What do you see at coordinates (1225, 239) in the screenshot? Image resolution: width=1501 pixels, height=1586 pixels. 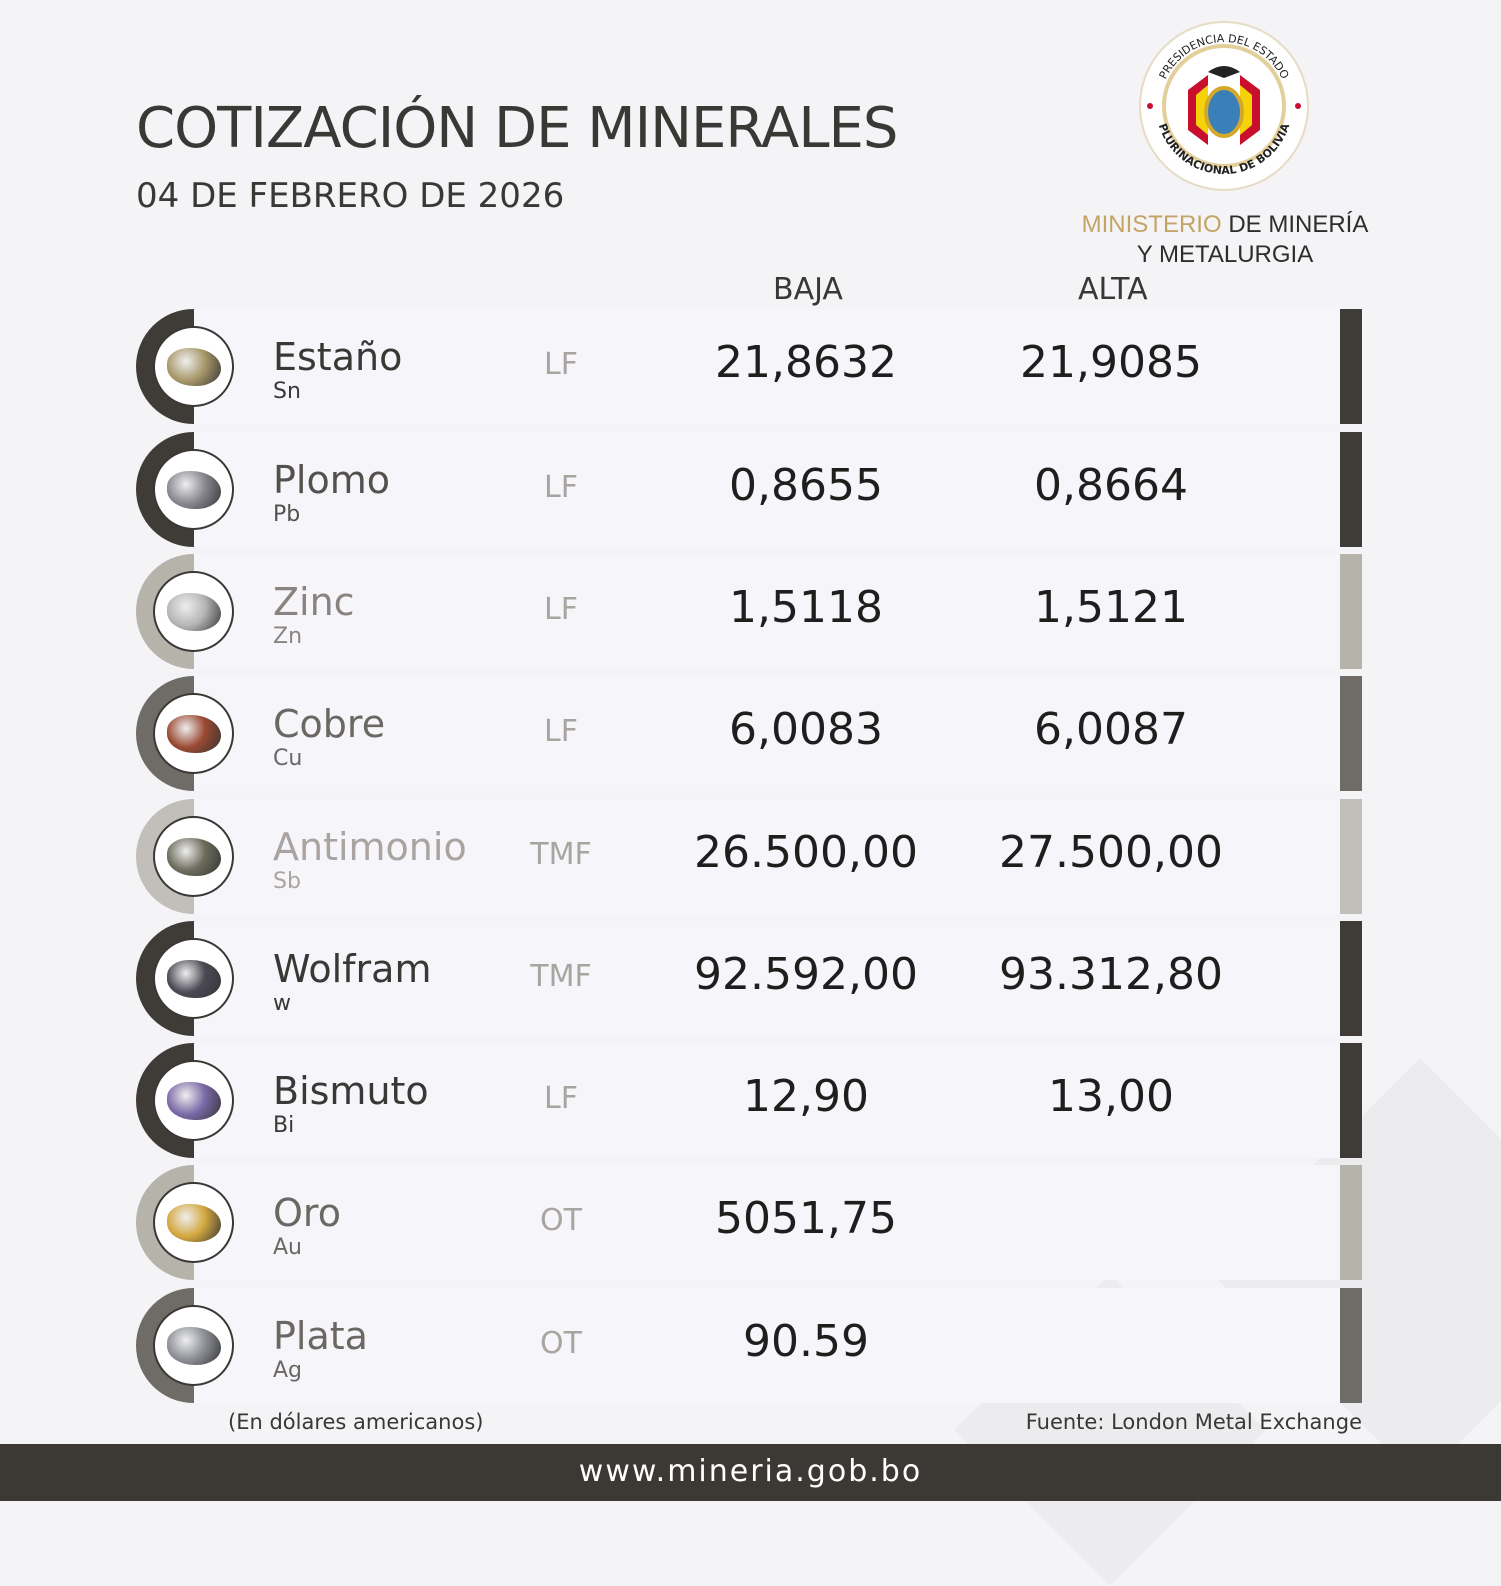 I see `ministry-name: MINISTERIO DE MINERÍA Y METALURGIA` at bounding box center [1225, 239].